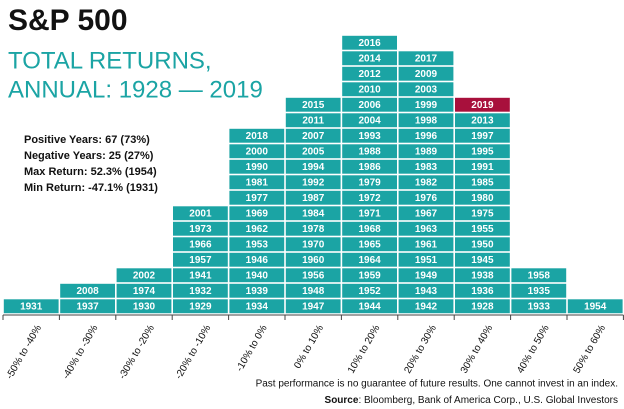  I want to click on year-label: 1985, so click(482, 182).